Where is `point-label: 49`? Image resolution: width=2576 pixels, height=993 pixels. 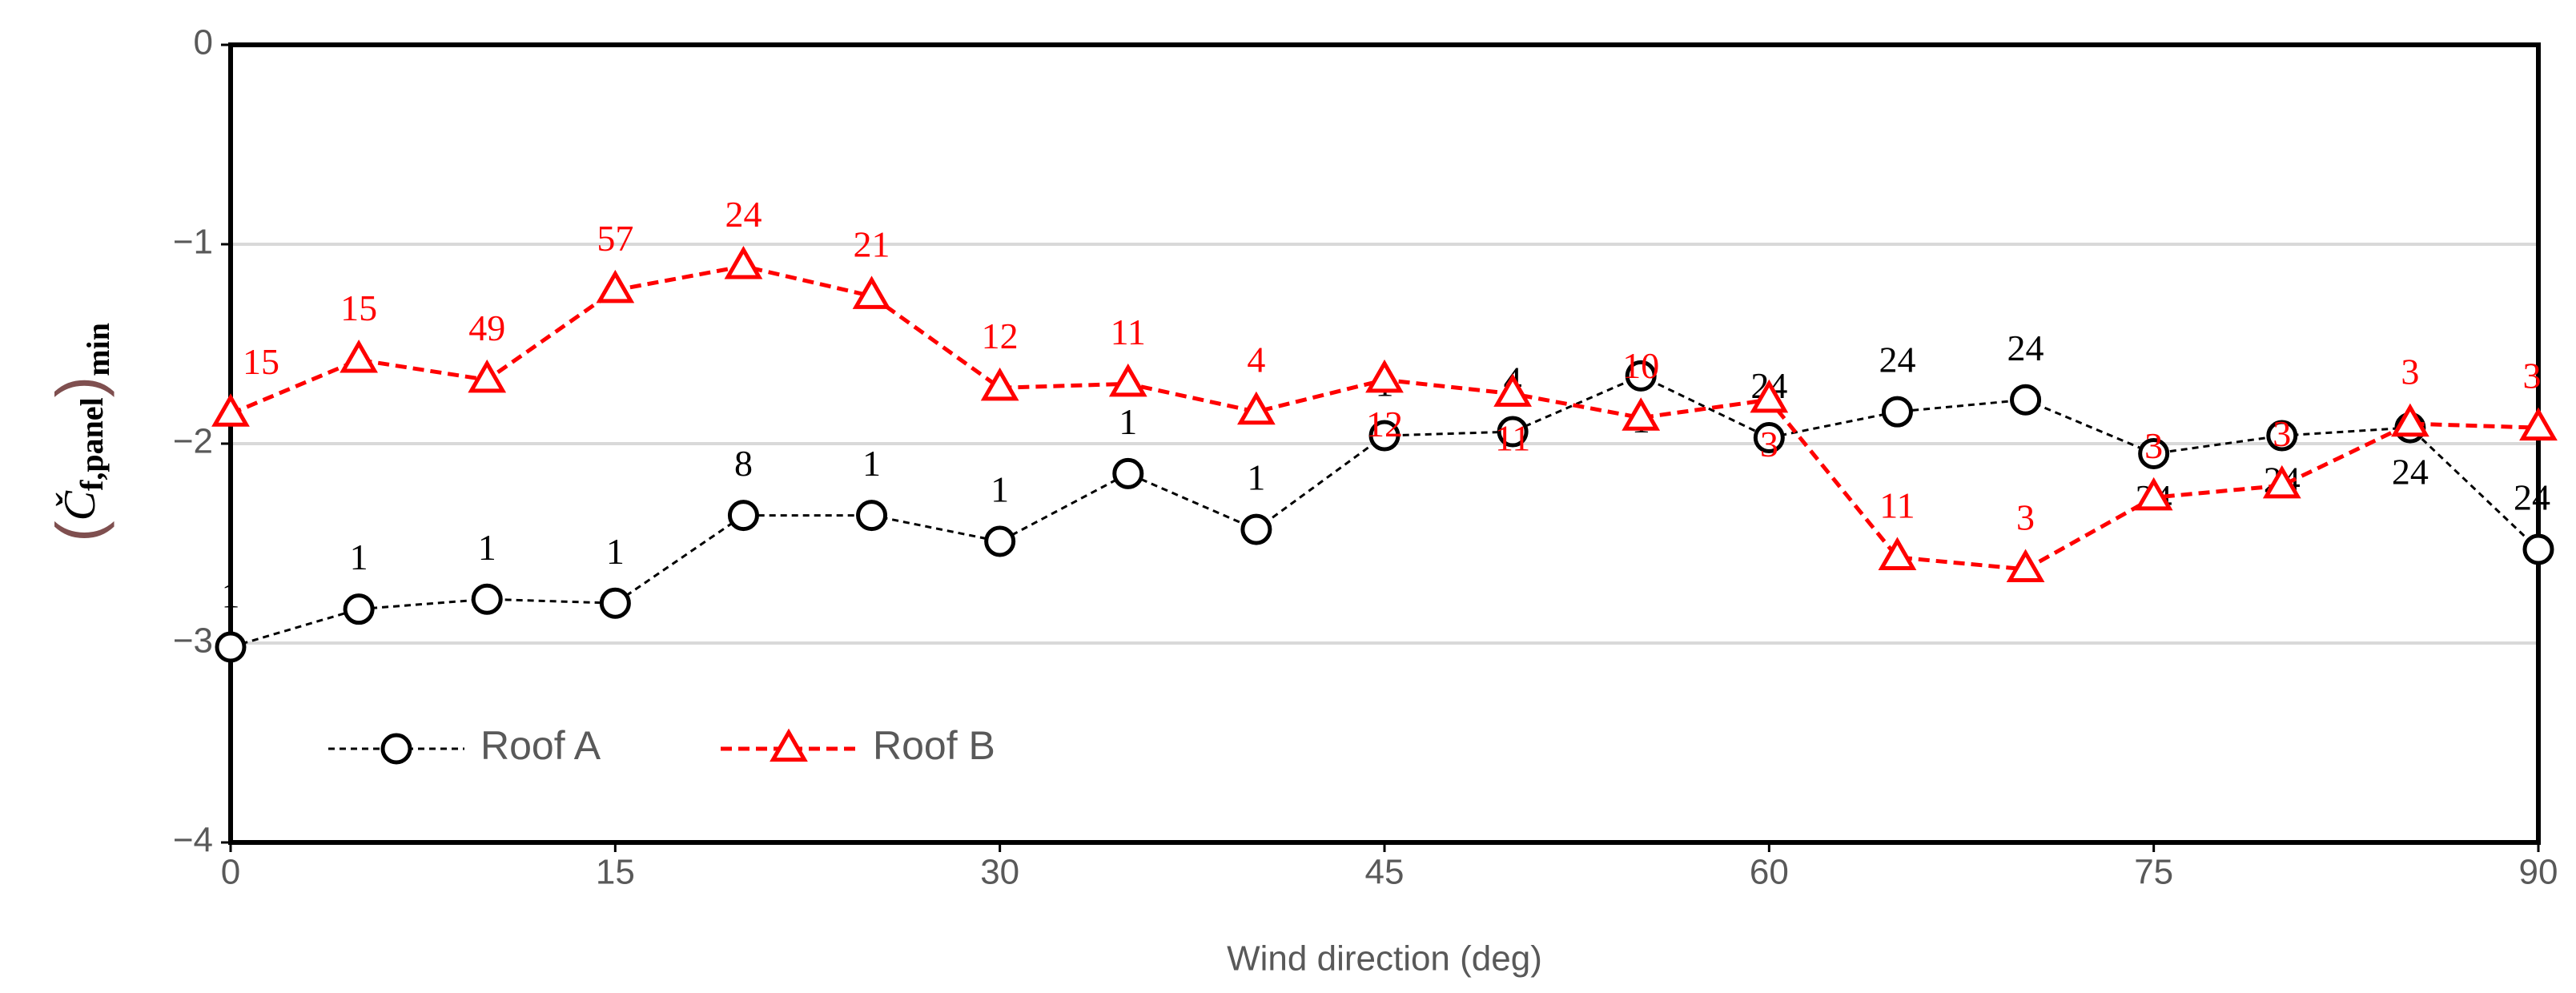 point-label: 49 is located at coordinates (486, 328).